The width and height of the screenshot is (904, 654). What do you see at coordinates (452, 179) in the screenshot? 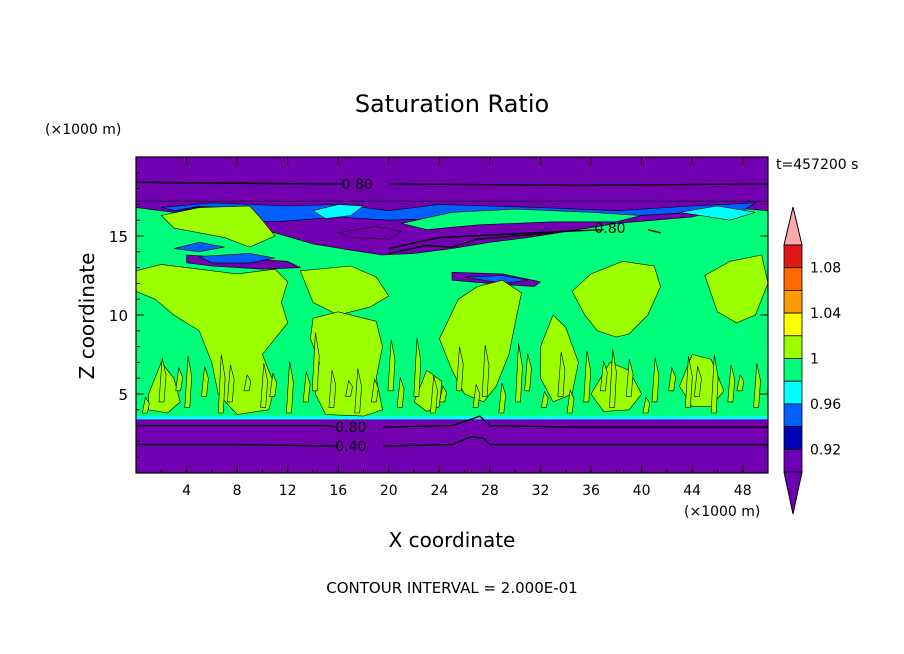
I see `dry-layer-top` at bounding box center [452, 179].